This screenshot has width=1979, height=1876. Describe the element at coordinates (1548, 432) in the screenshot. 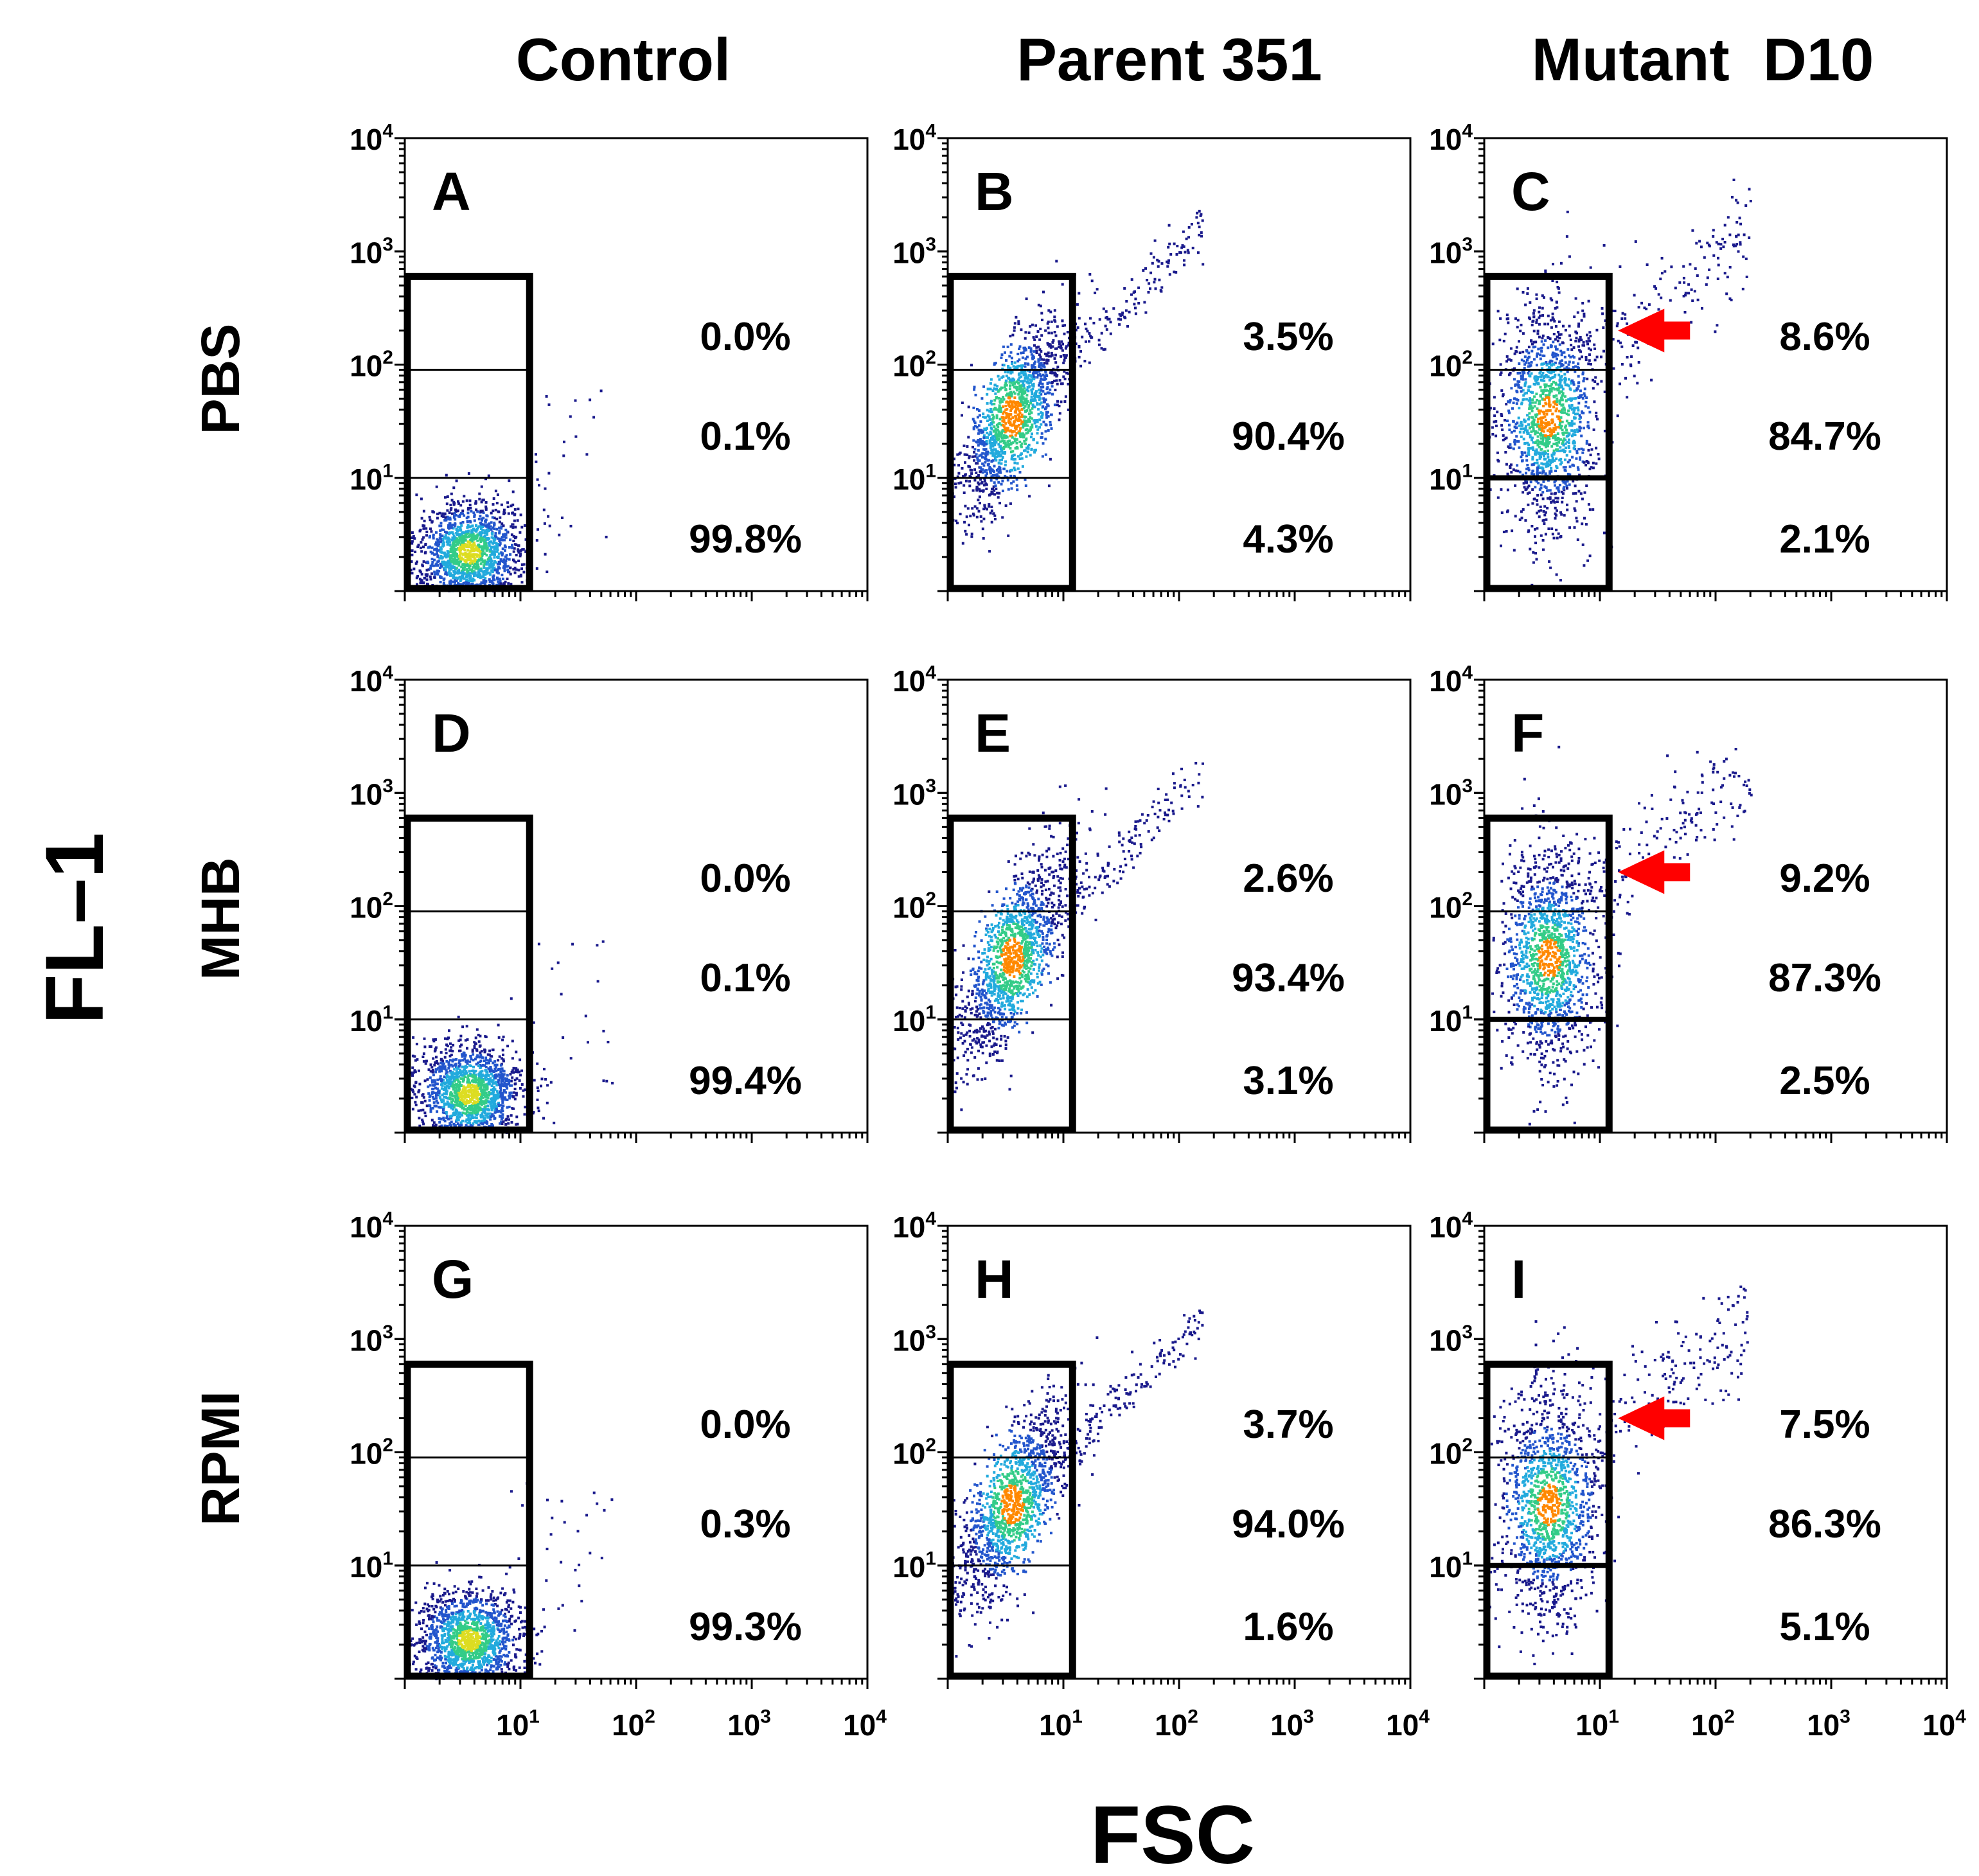

I see `gate-box` at that location.